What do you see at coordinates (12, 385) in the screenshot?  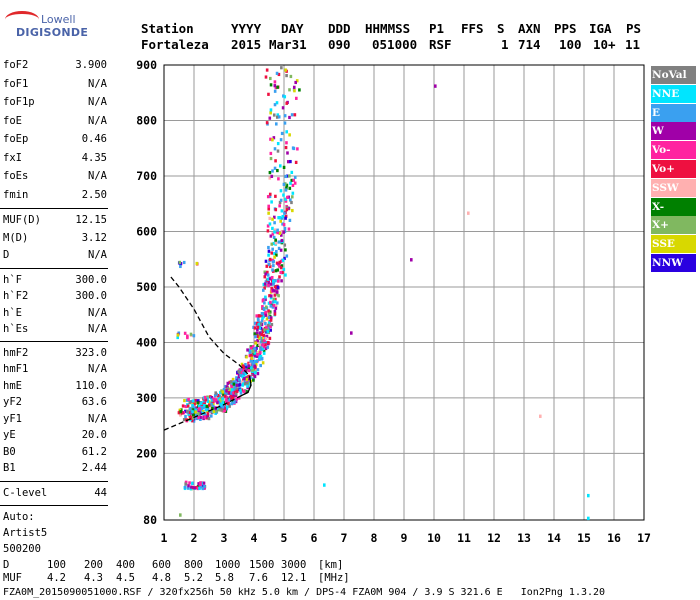 I see `param-name: hmE` at bounding box center [12, 385].